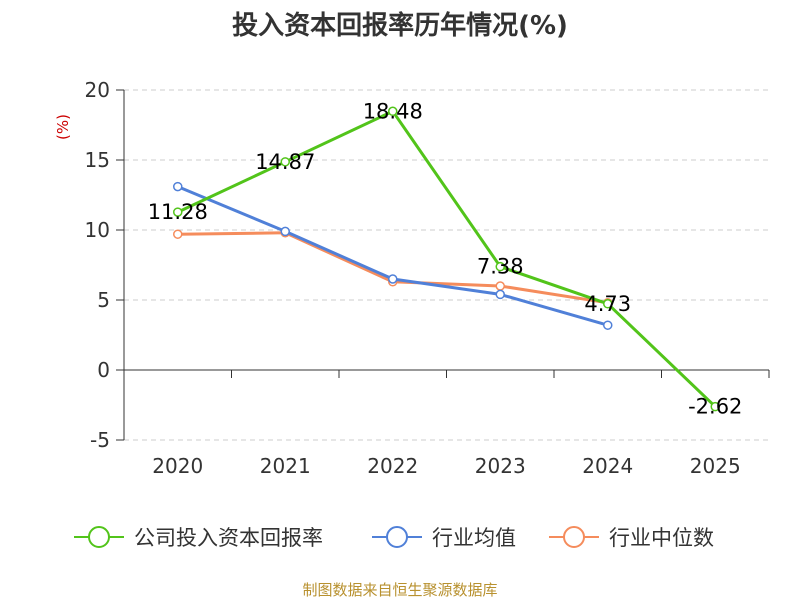 This screenshot has width=800, height=600. What do you see at coordinates (392, 466) in the screenshot?
I see `x-tick-label-2022: 2022` at bounding box center [392, 466].